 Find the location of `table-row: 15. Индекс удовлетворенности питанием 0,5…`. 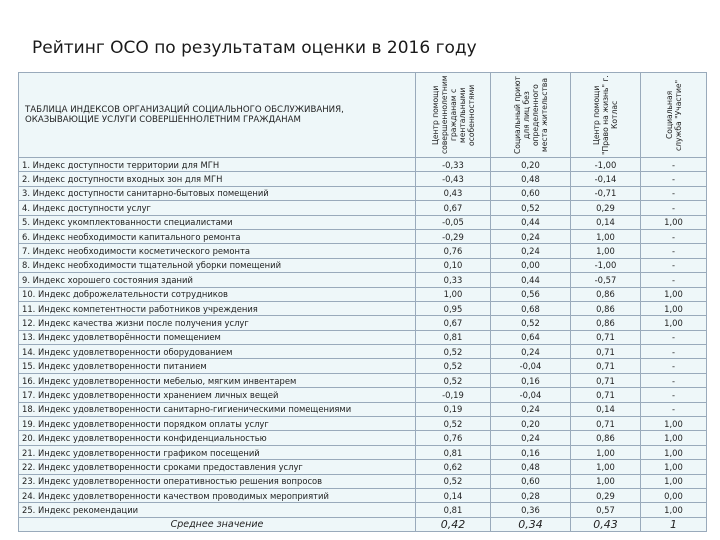

table-row: 15. Индекс удовлетворенности питанием 0,5… is located at coordinates (362, 366).